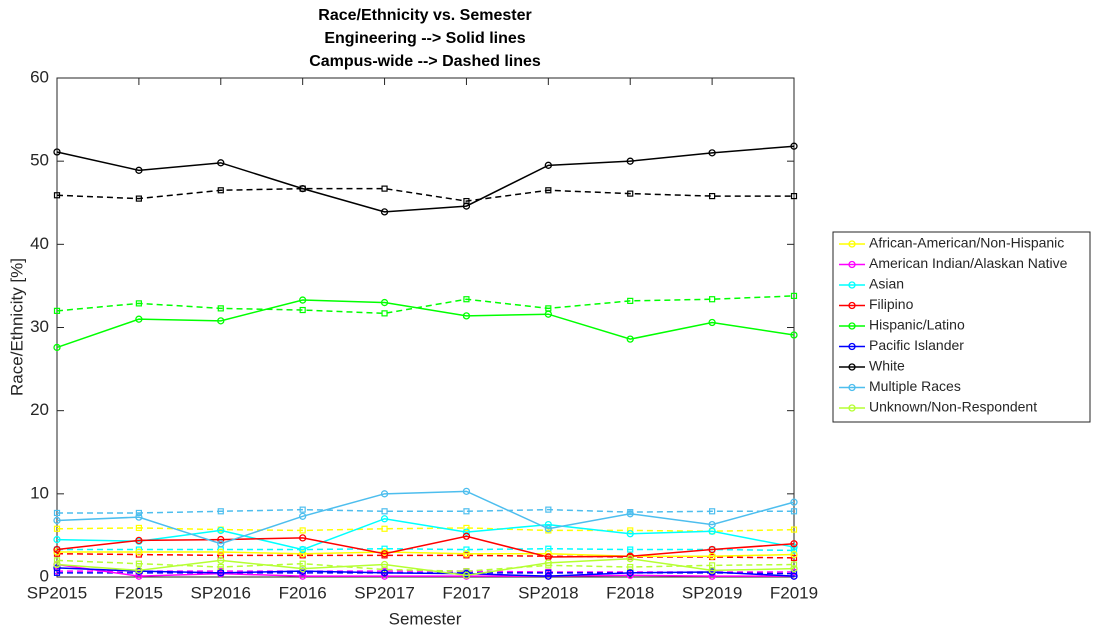 The height and width of the screenshot is (632, 1094). What do you see at coordinates (303, 592) in the screenshot?
I see `x-tick-label: F2016` at bounding box center [303, 592].